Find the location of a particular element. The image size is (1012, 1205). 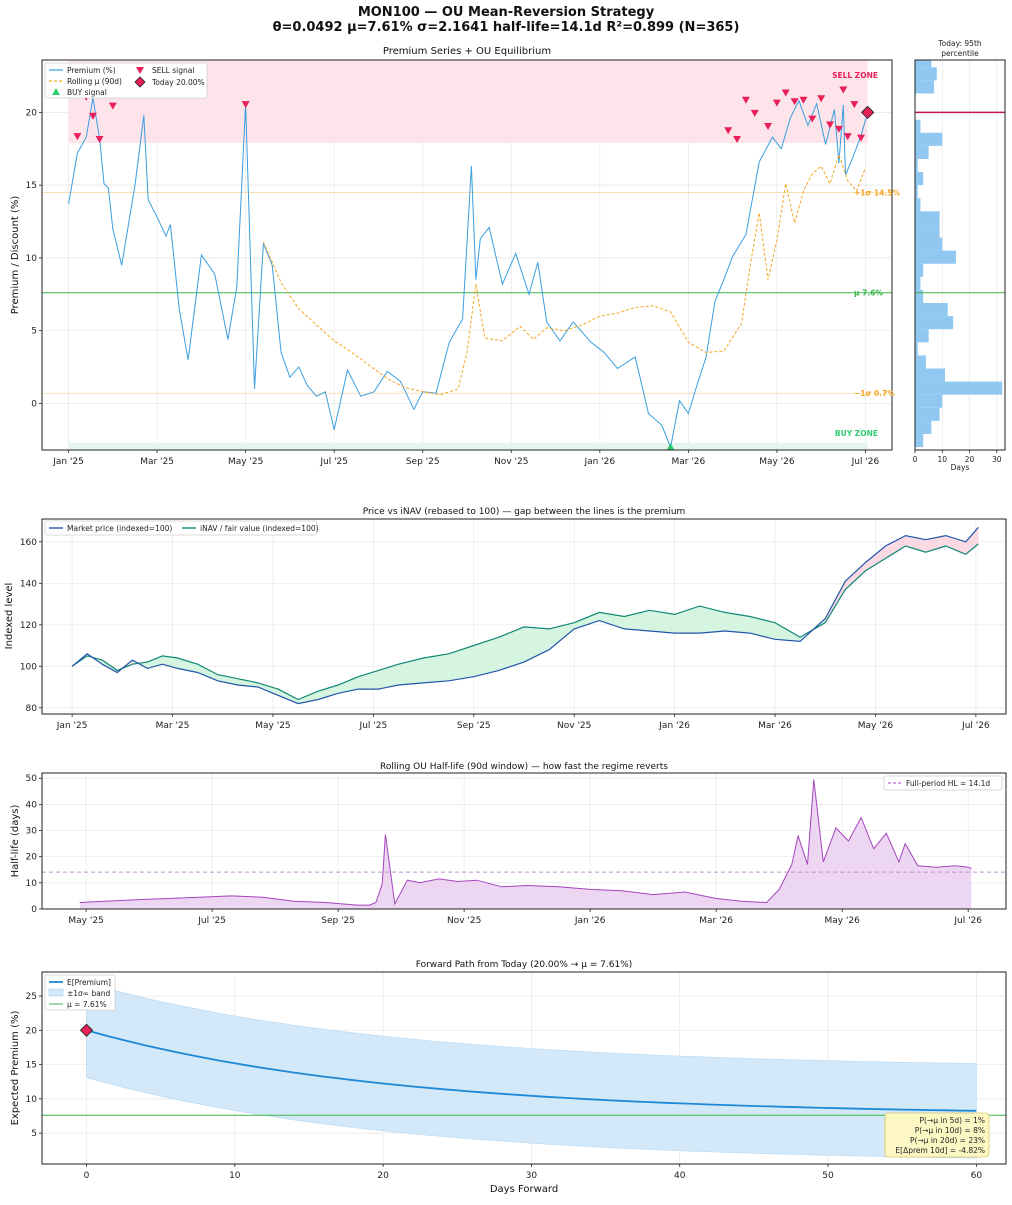

price-inav-y-tick-label: 160 is located at coordinates (28, 543).